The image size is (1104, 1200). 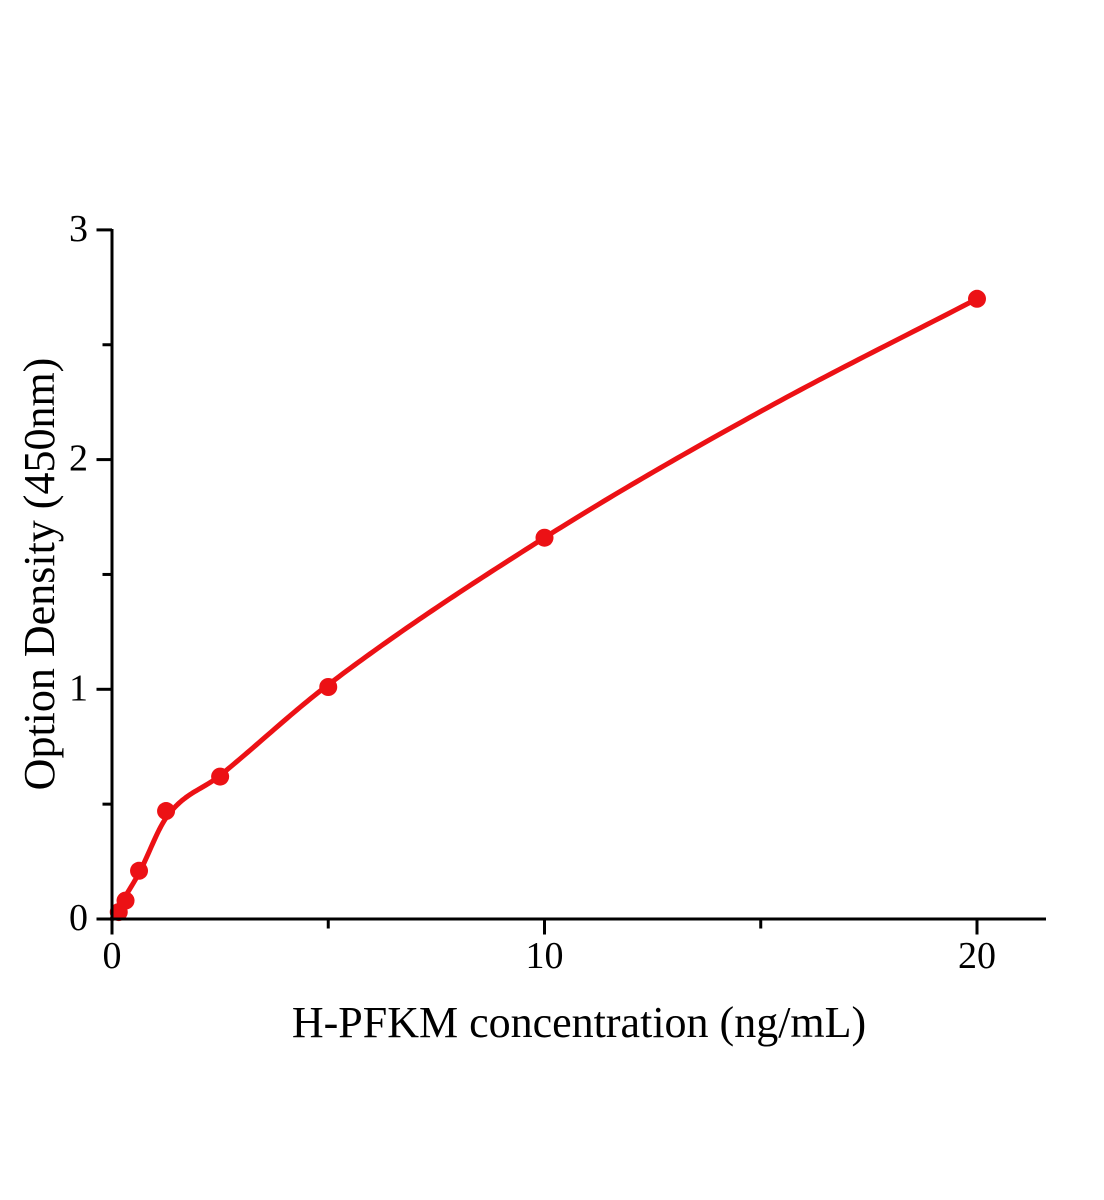 I want to click on y-tick-label: 1, so click(x=78, y=688).